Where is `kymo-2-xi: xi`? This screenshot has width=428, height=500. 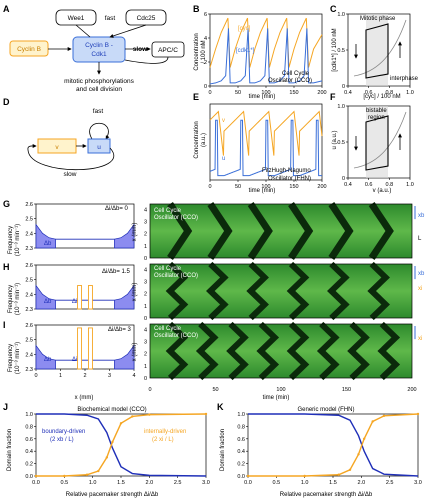 kymo-2-xi: xi is located at coordinates (420, 289).